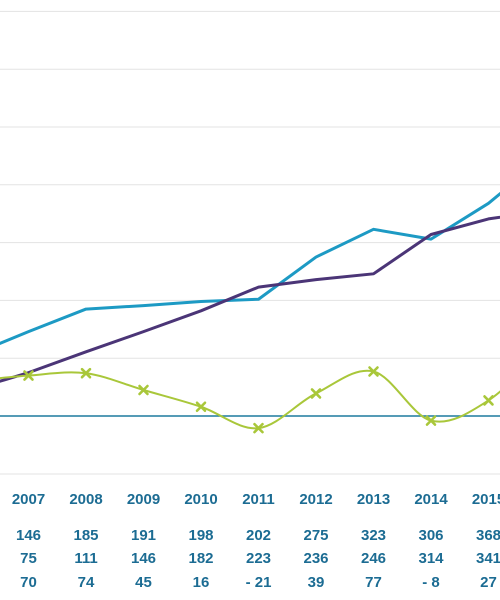  I want to click on table-cell: 75, so click(28, 558).